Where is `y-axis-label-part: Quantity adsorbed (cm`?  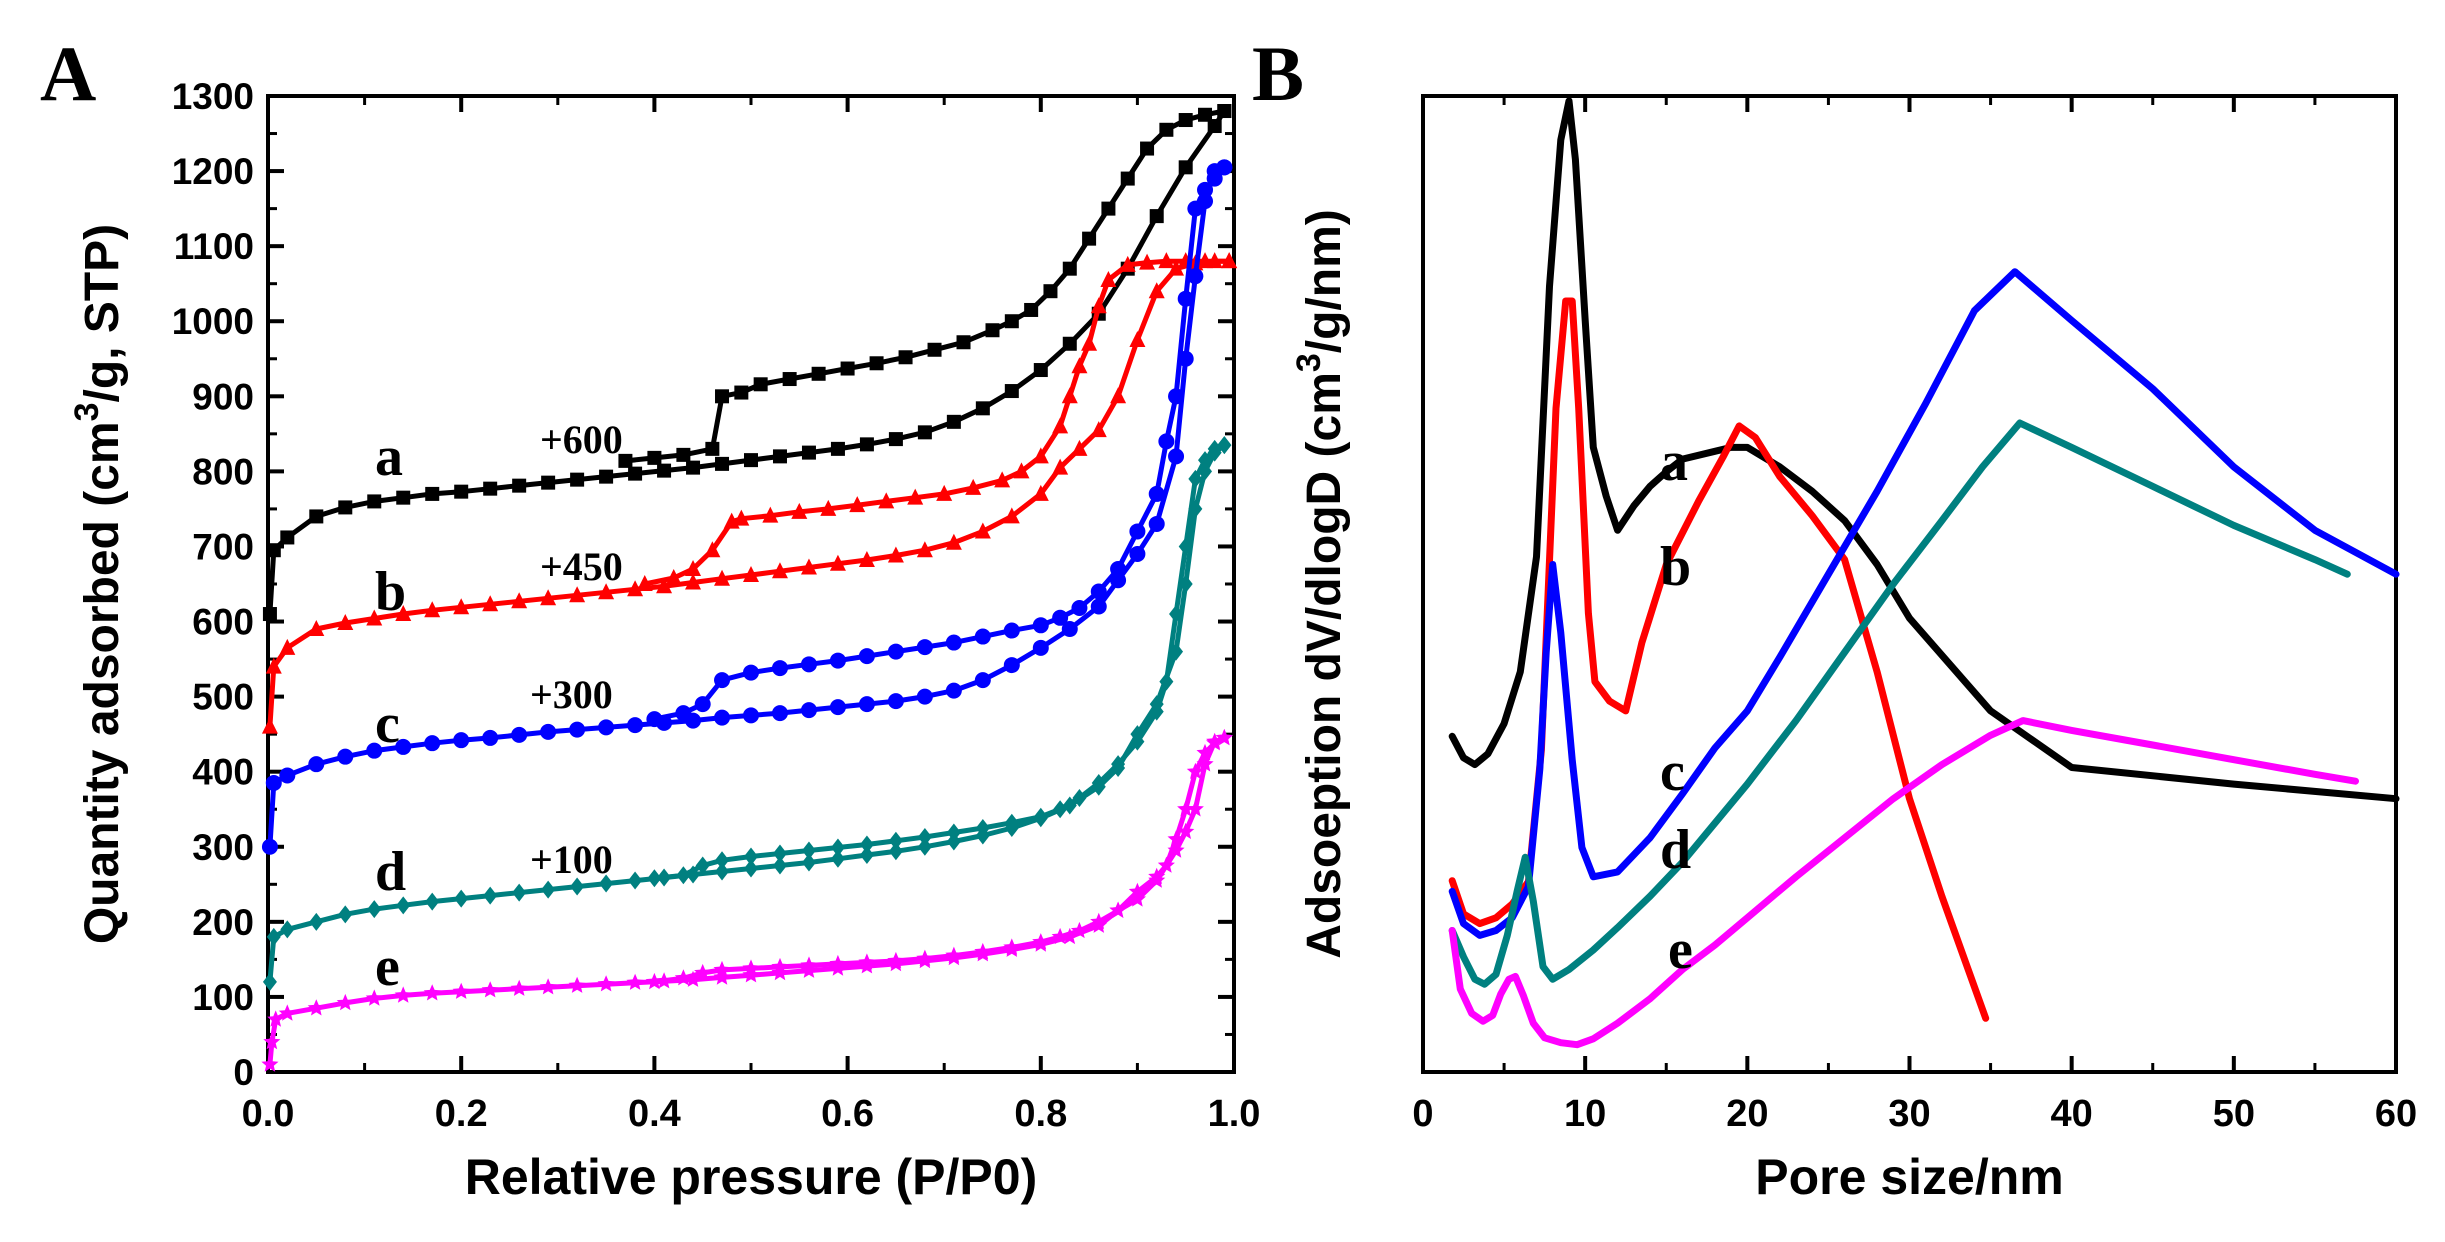
y-axis-label-part: Quantity adsorbed (cm is located at coordinates (102, 682).